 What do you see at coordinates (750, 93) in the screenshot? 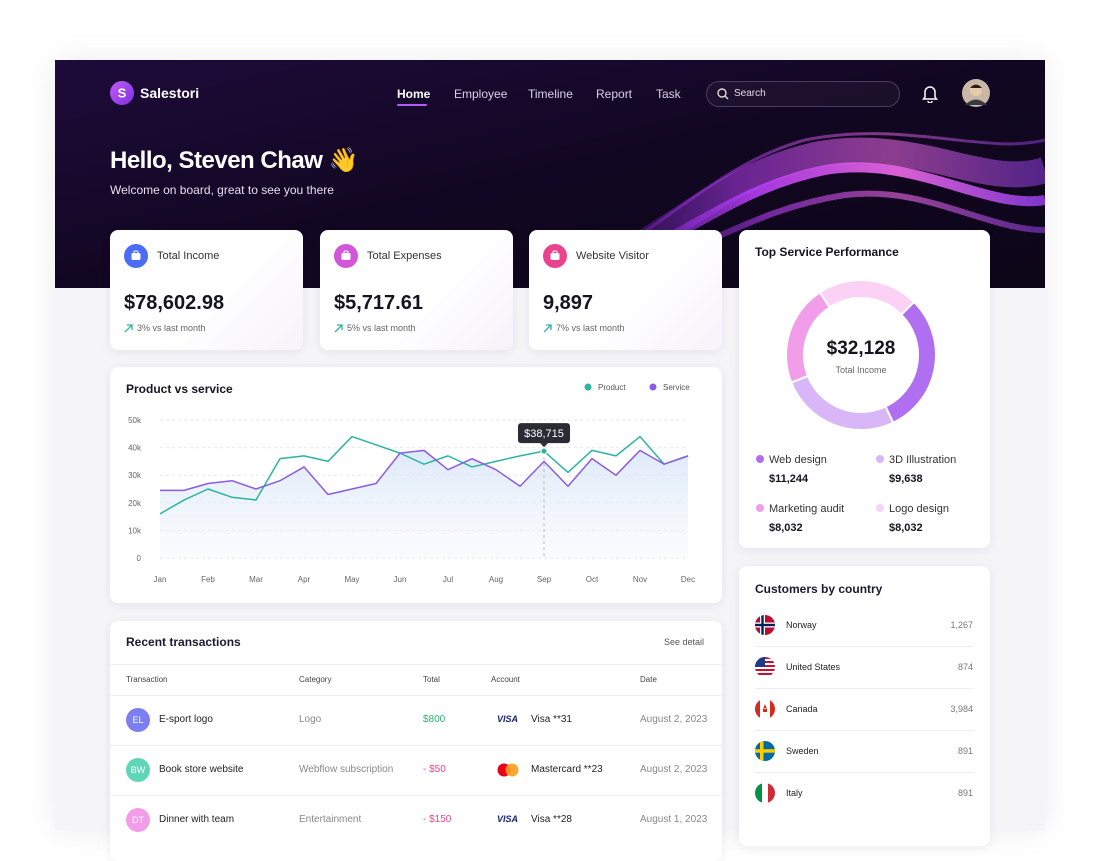
I see `search-placeholder: Search` at bounding box center [750, 93].